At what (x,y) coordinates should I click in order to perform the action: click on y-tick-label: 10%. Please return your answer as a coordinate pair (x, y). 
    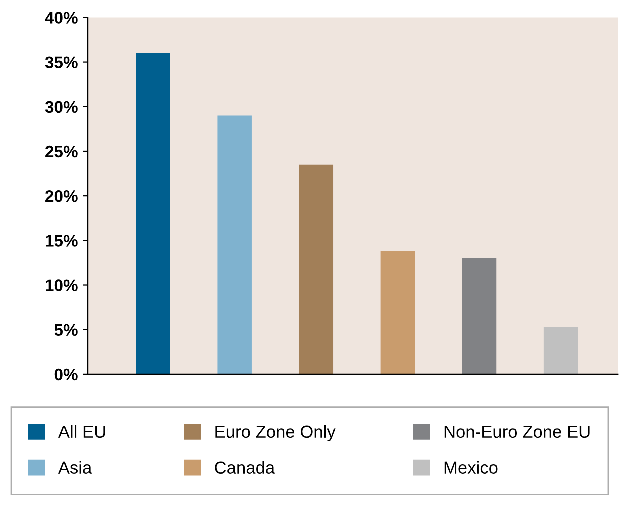
    Looking at the image, I should click on (62, 286).